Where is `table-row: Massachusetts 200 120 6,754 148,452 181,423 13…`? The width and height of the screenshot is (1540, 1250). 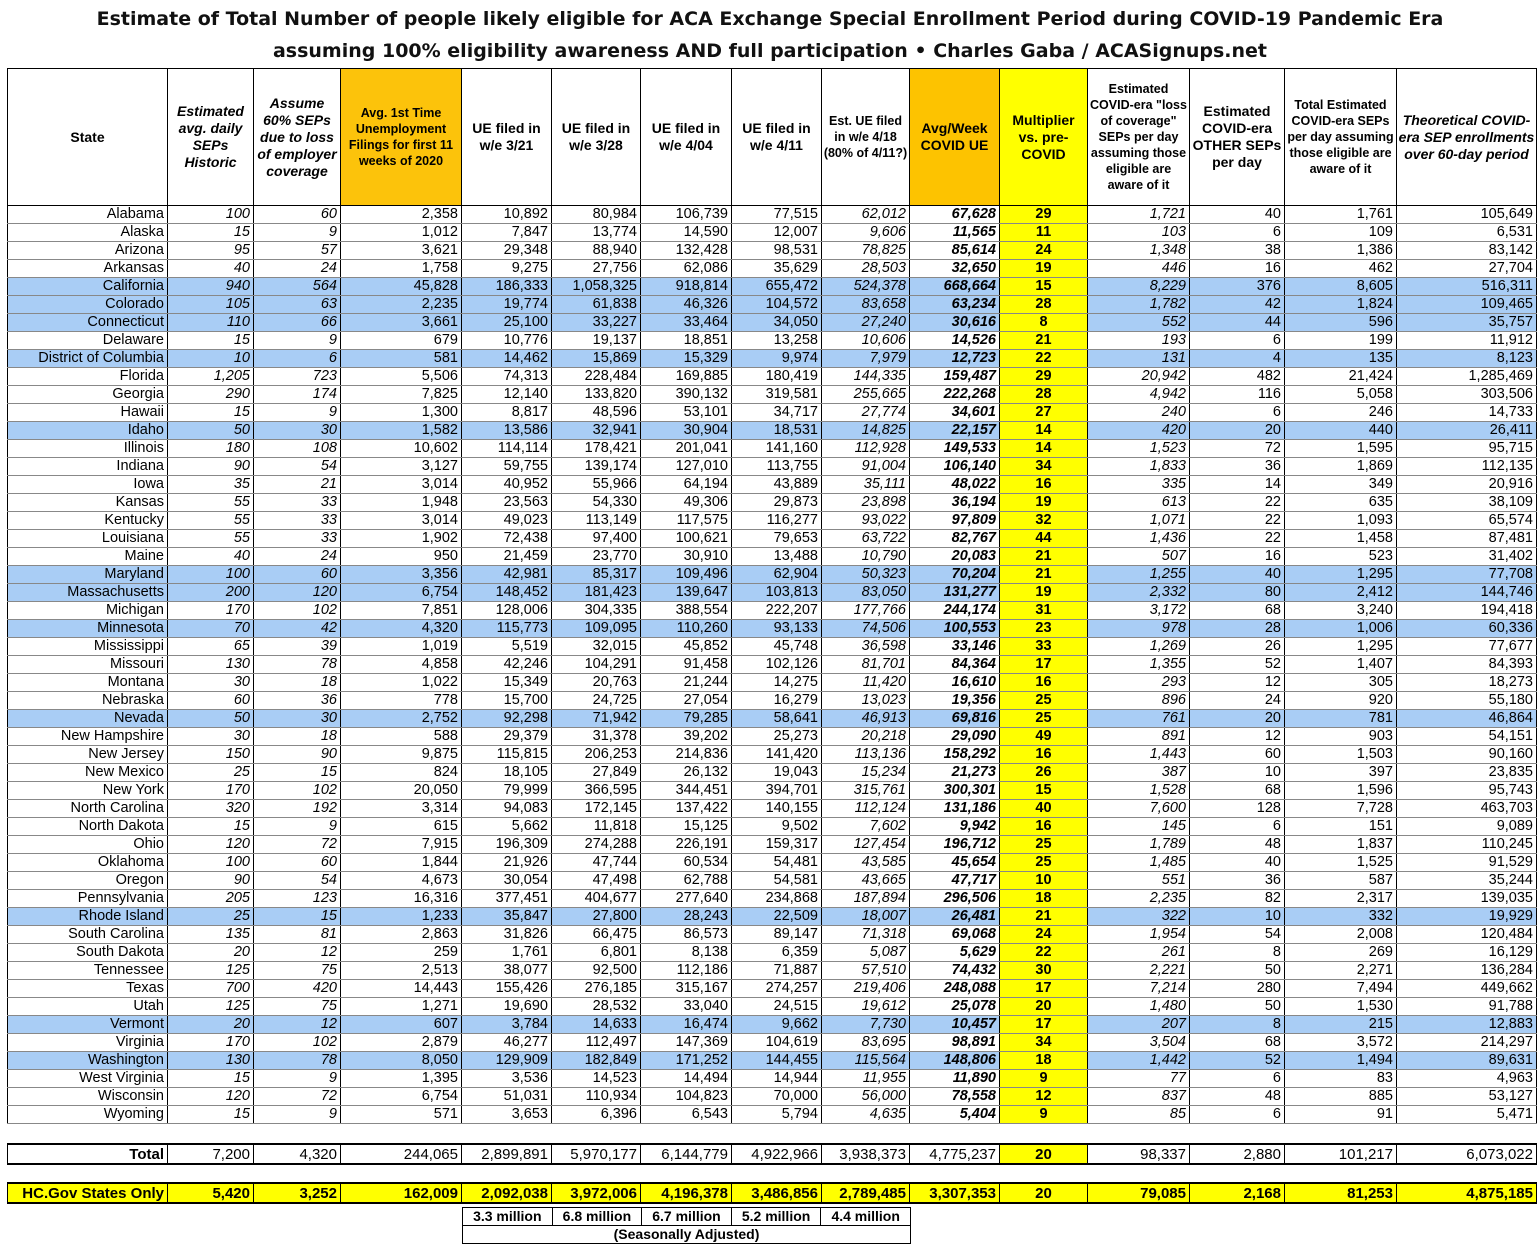 table-row: Massachusetts 200 120 6,754 148,452 181,423 13… is located at coordinates (772, 592).